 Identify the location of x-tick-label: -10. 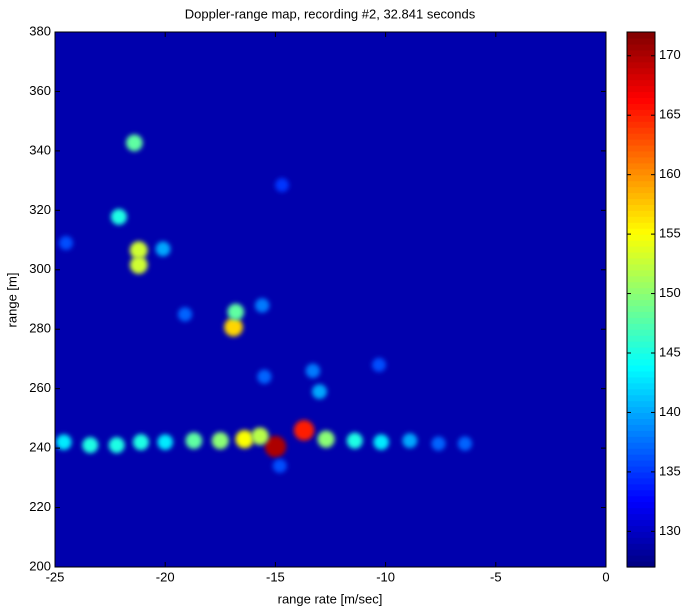
(385, 576).